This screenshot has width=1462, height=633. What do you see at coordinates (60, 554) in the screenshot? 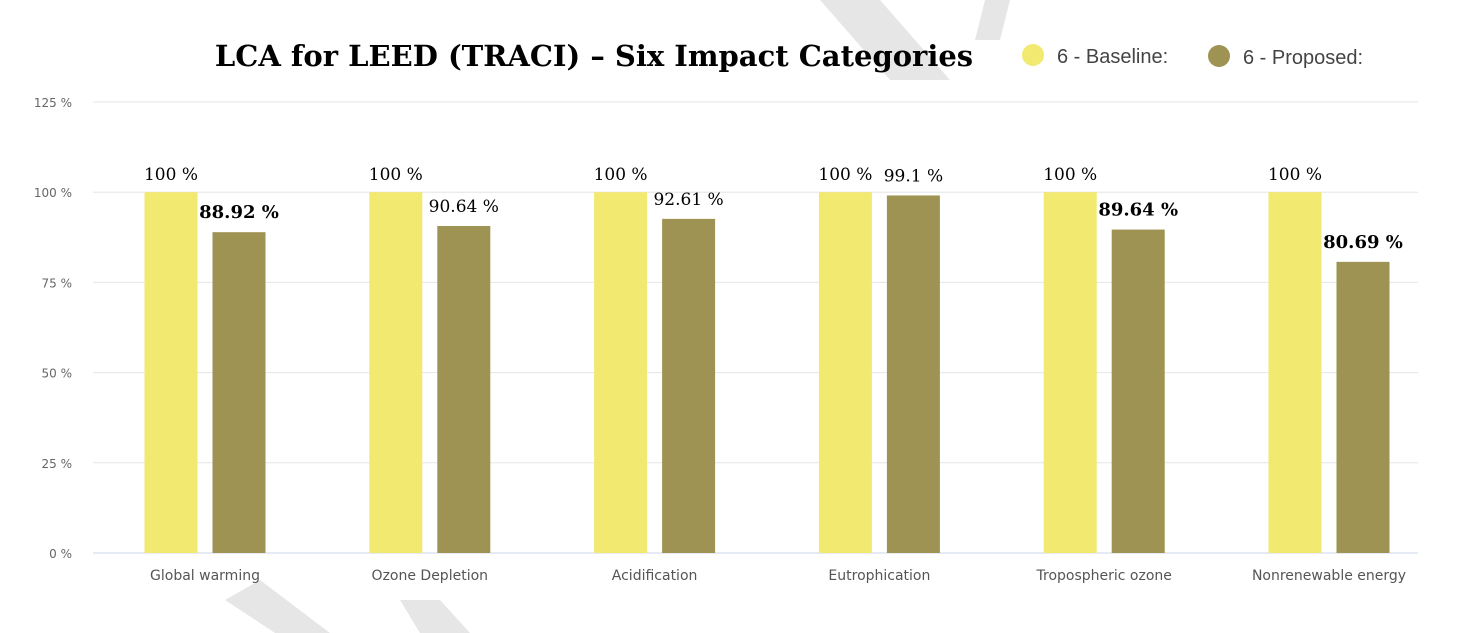
I see `y-tick-label: 0 %` at bounding box center [60, 554].